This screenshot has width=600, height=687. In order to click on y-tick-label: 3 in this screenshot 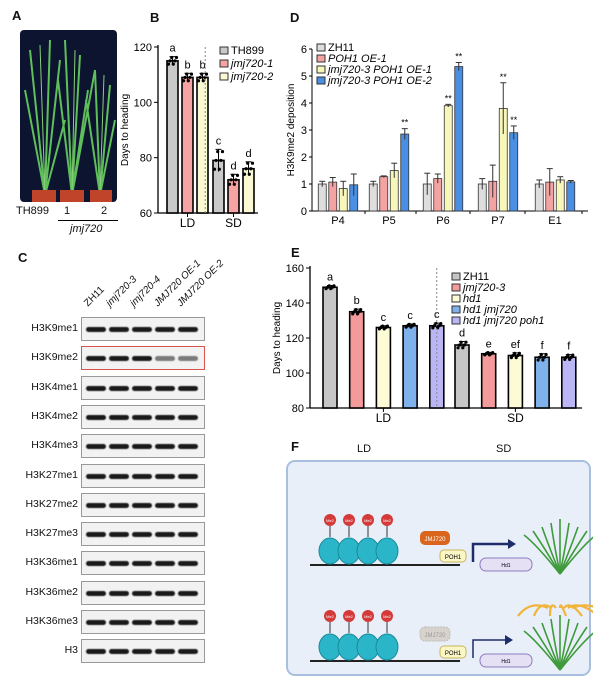, I will do `click(304, 131)`.